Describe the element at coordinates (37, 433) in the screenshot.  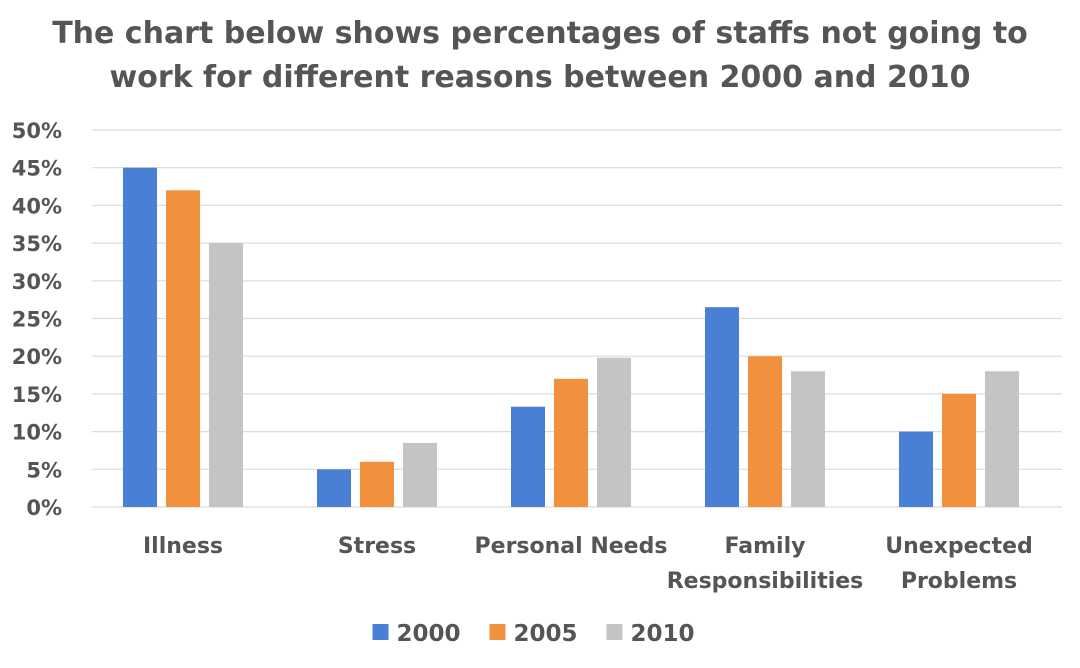
I see `y-tick-label: 10%` at that location.